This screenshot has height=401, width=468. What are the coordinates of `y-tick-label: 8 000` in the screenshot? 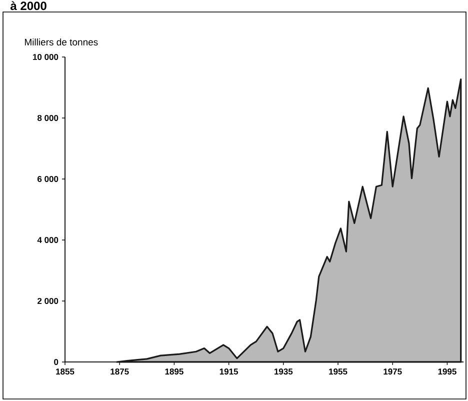 It's located at (47, 117).